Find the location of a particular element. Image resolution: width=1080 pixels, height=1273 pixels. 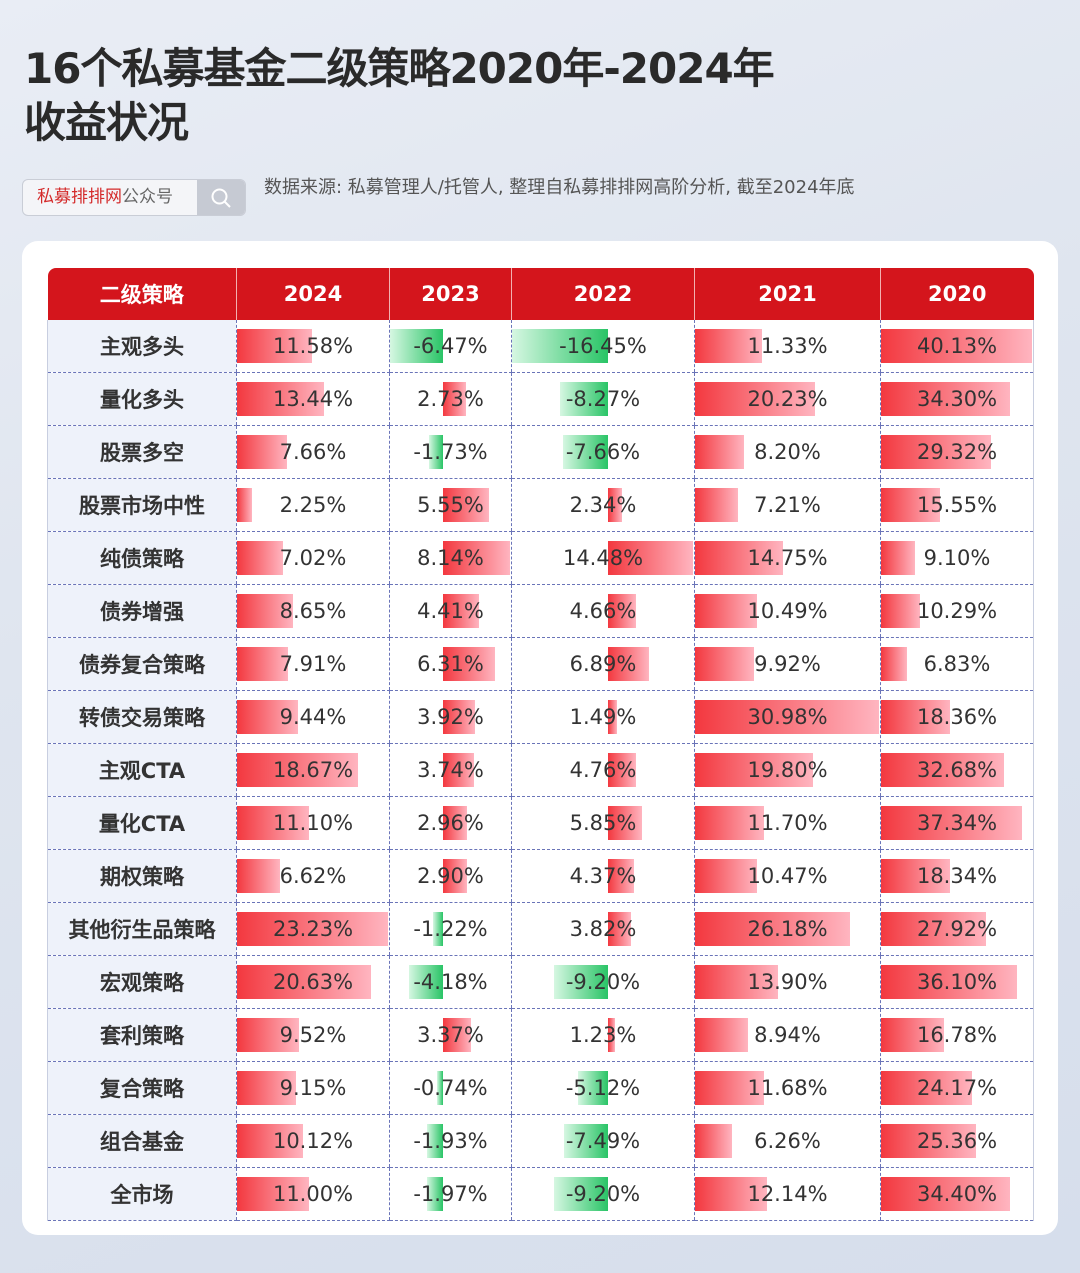

return-cell: -8.27% is located at coordinates (603, 399).